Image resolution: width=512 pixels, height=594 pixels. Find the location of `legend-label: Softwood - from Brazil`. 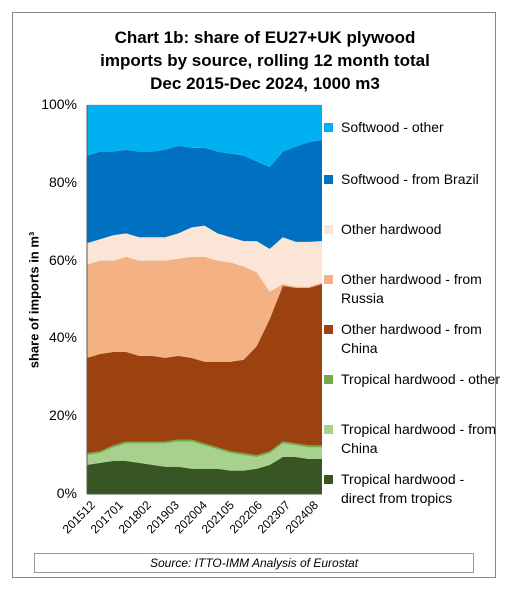

legend-label: Softwood - from Brazil is located at coordinates (410, 179).